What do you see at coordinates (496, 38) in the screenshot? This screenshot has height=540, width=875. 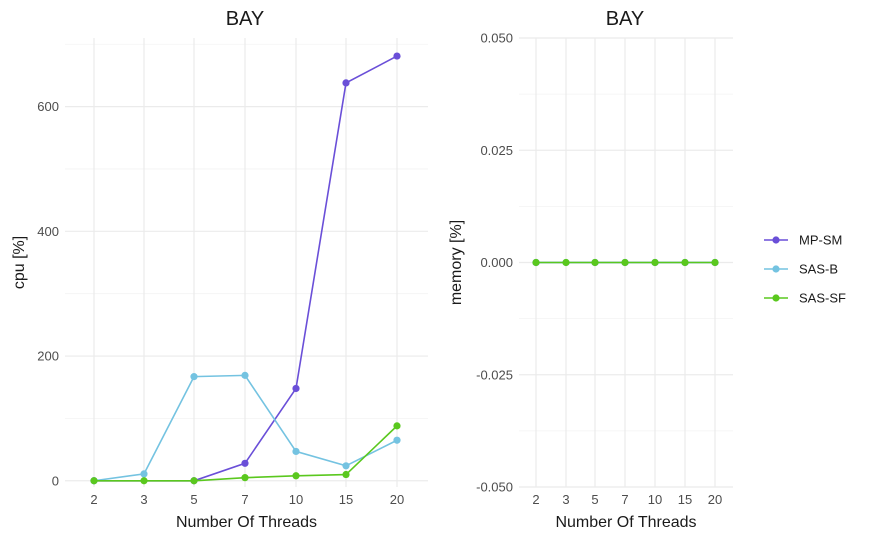 I see `y-tick-label: 0.050` at bounding box center [496, 38].